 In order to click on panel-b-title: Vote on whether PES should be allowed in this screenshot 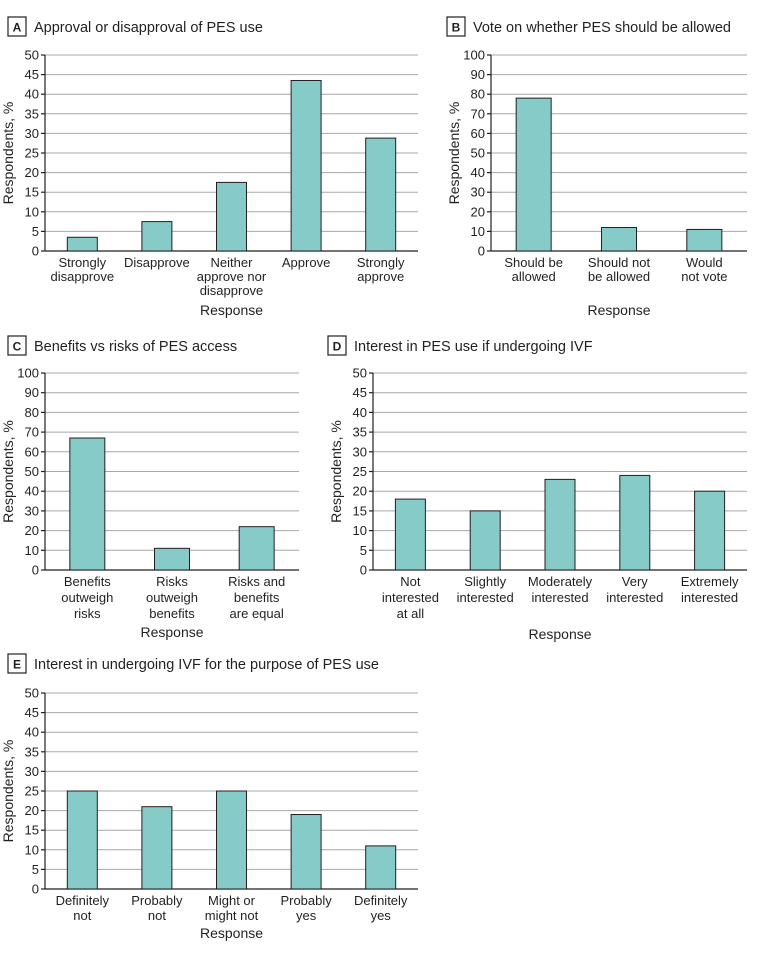, I will do `click(602, 28)`.